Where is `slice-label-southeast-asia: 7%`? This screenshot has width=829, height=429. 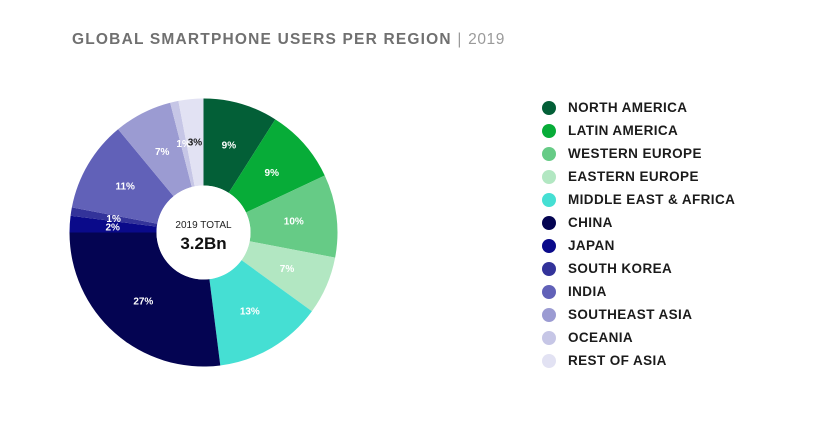
slice-label-southeast-asia: 7% is located at coordinates (162, 152).